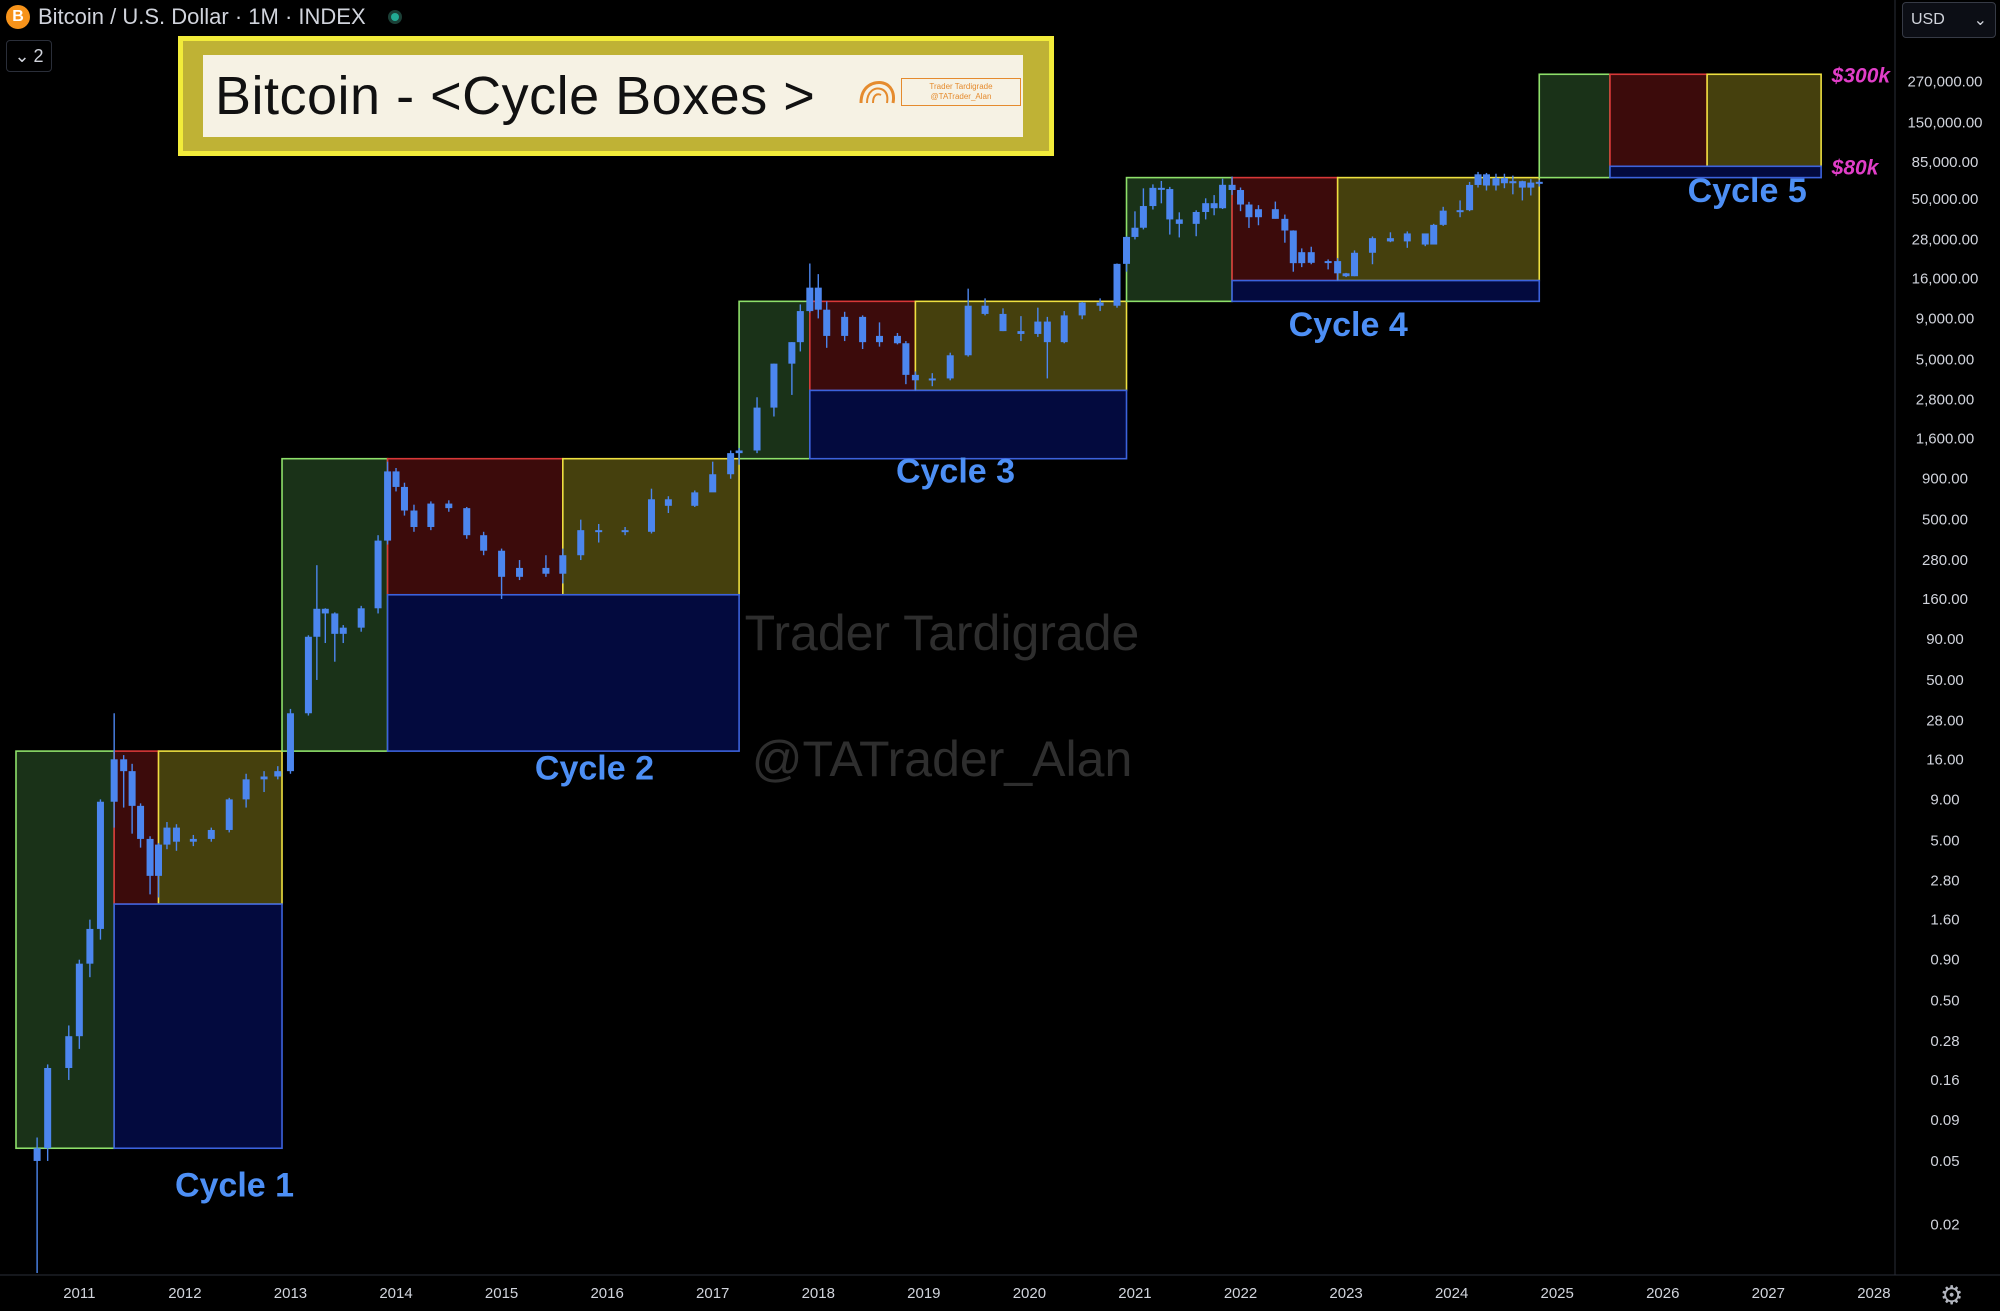  What do you see at coordinates (136, 827) in the screenshot?
I see `cycle-1-red-box` at bounding box center [136, 827].